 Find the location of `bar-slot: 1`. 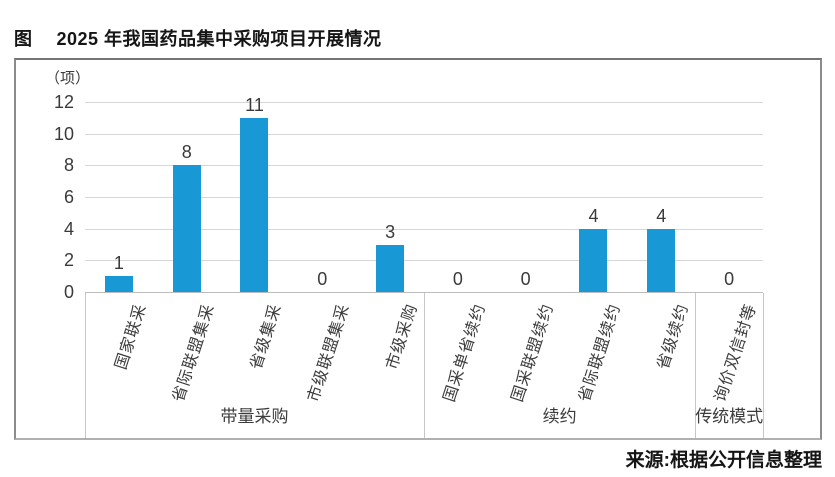

bar-slot: 1 is located at coordinates (119, 197).